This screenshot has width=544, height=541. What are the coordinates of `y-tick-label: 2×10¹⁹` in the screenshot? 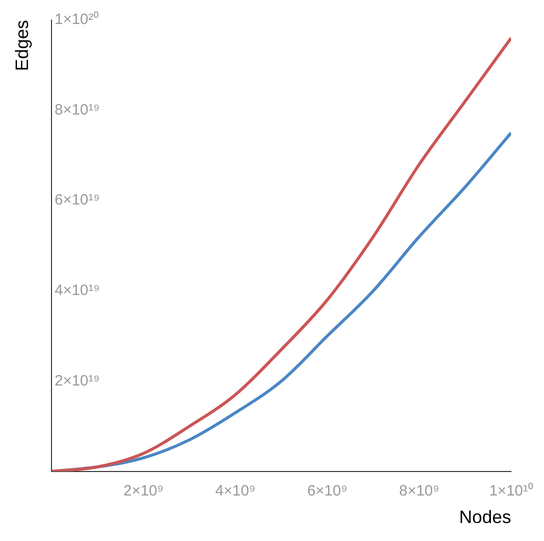 It's located at (77, 381).